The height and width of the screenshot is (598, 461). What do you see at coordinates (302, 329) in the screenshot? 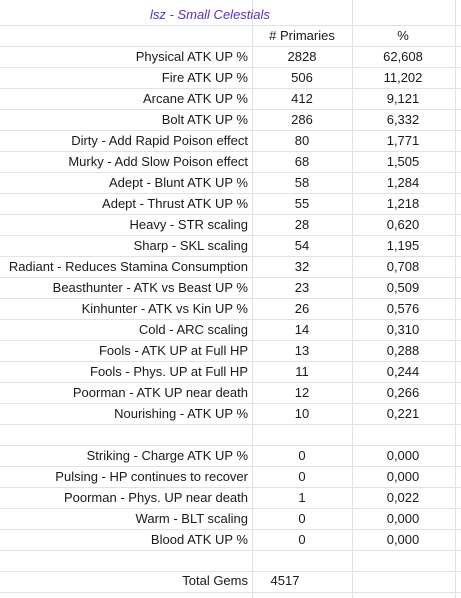
I see `row-count: 14` at bounding box center [302, 329].